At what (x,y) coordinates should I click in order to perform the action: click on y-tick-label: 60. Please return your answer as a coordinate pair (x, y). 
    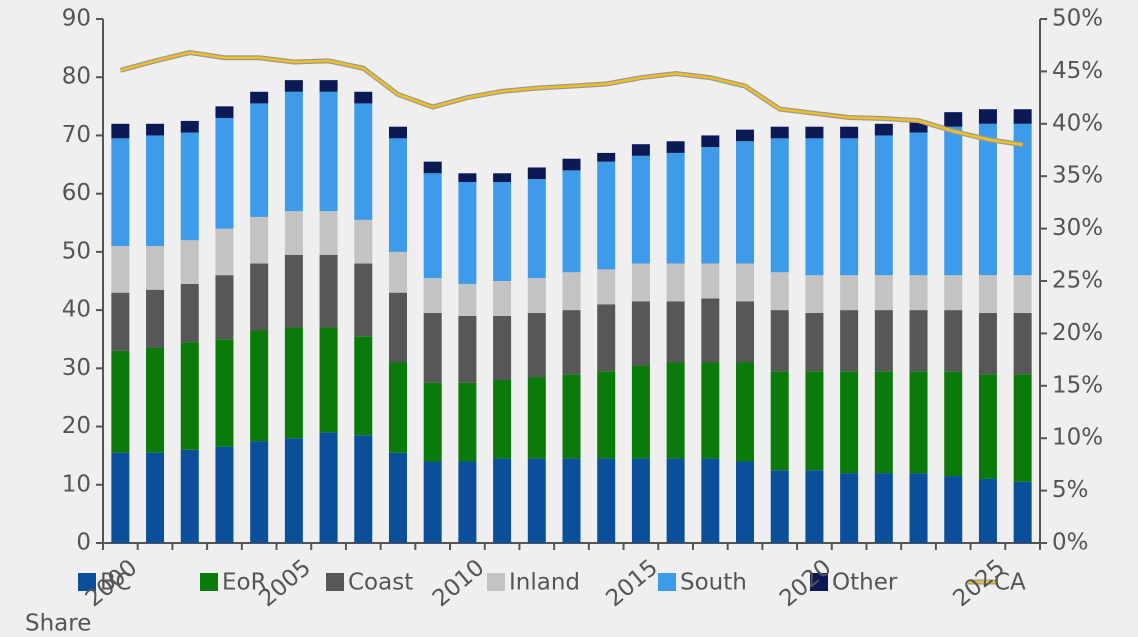
    Looking at the image, I should click on (76, 193).